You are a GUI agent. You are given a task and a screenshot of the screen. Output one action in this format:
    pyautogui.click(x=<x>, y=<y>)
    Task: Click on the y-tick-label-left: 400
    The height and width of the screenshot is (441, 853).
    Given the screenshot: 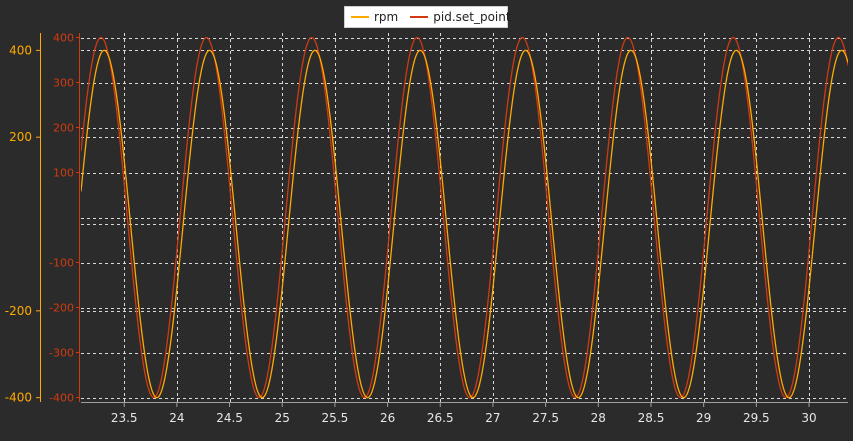 What is the action you would take?
    pyautogui.click(x=20, y=50)
    